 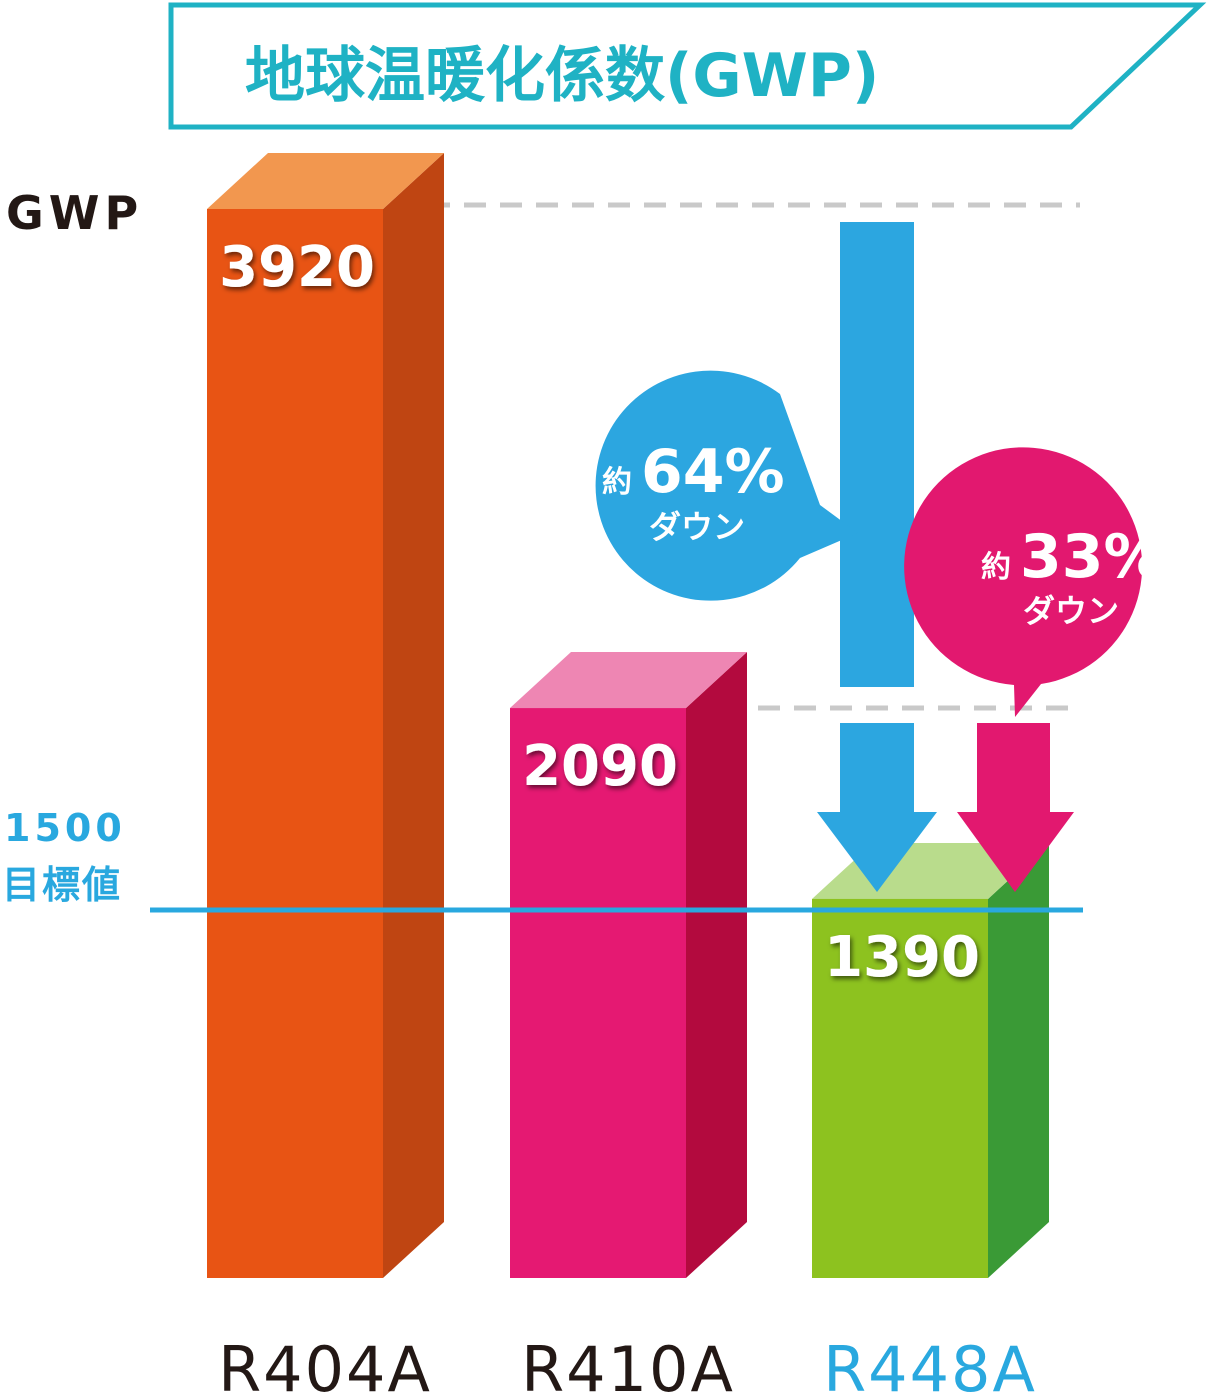 What do you see at coordinates (562, 76) in the screenshot?
I see `chart-title: 地球温暖化係数(GWP)` at bounding box center [562, 76].